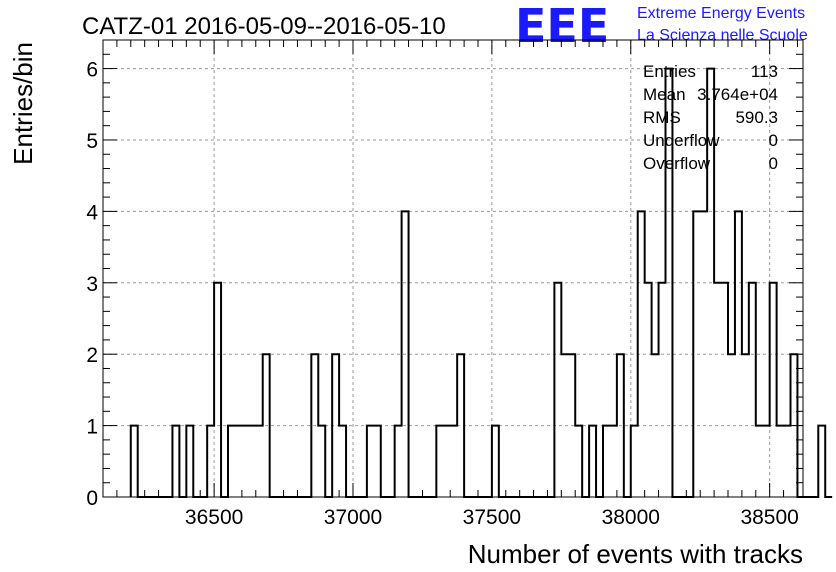 This screenshot has height=572, width=836. Describe the element at coordinates (737, 94) in the screenshot. I see `stats-mean-value: 3.764e+04` at that location.